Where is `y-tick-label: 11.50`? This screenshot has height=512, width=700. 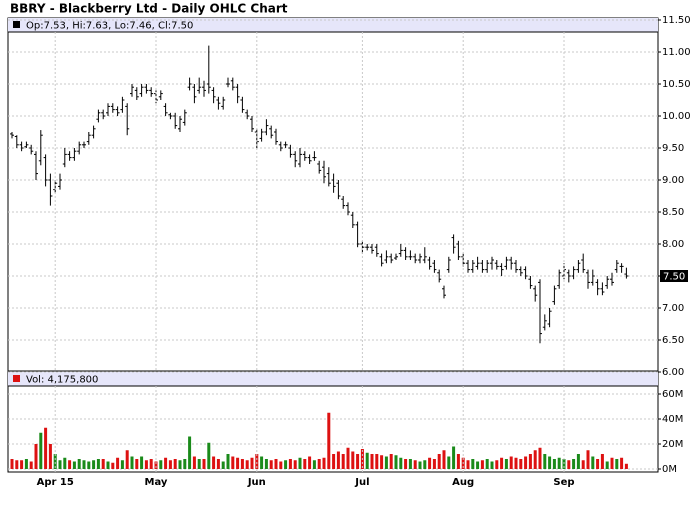
y-tick-label: 11.50 is located at coordinates (676, 20).